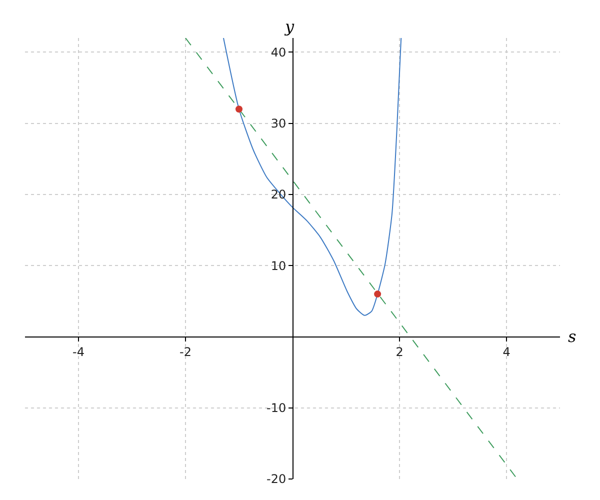 This screenshot has height=500, width=600. I want to click on x-tick-label: 4, so click(506, 352).